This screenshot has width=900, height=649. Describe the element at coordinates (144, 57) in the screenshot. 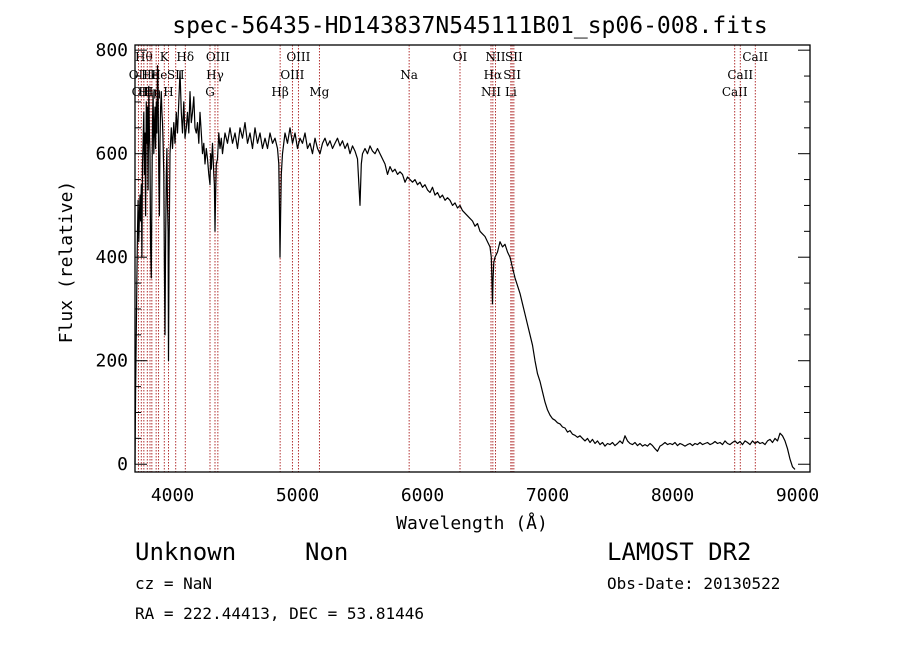

I see `line-marker-label: Hθ` at that location.